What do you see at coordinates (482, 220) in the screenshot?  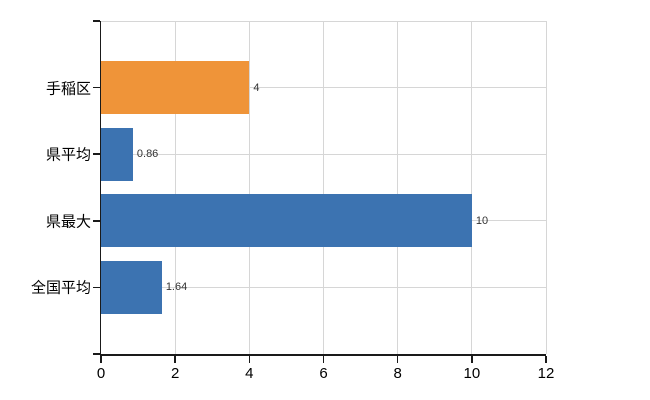 I see `bar-value-label: 10` at bounding box center [482, 220].